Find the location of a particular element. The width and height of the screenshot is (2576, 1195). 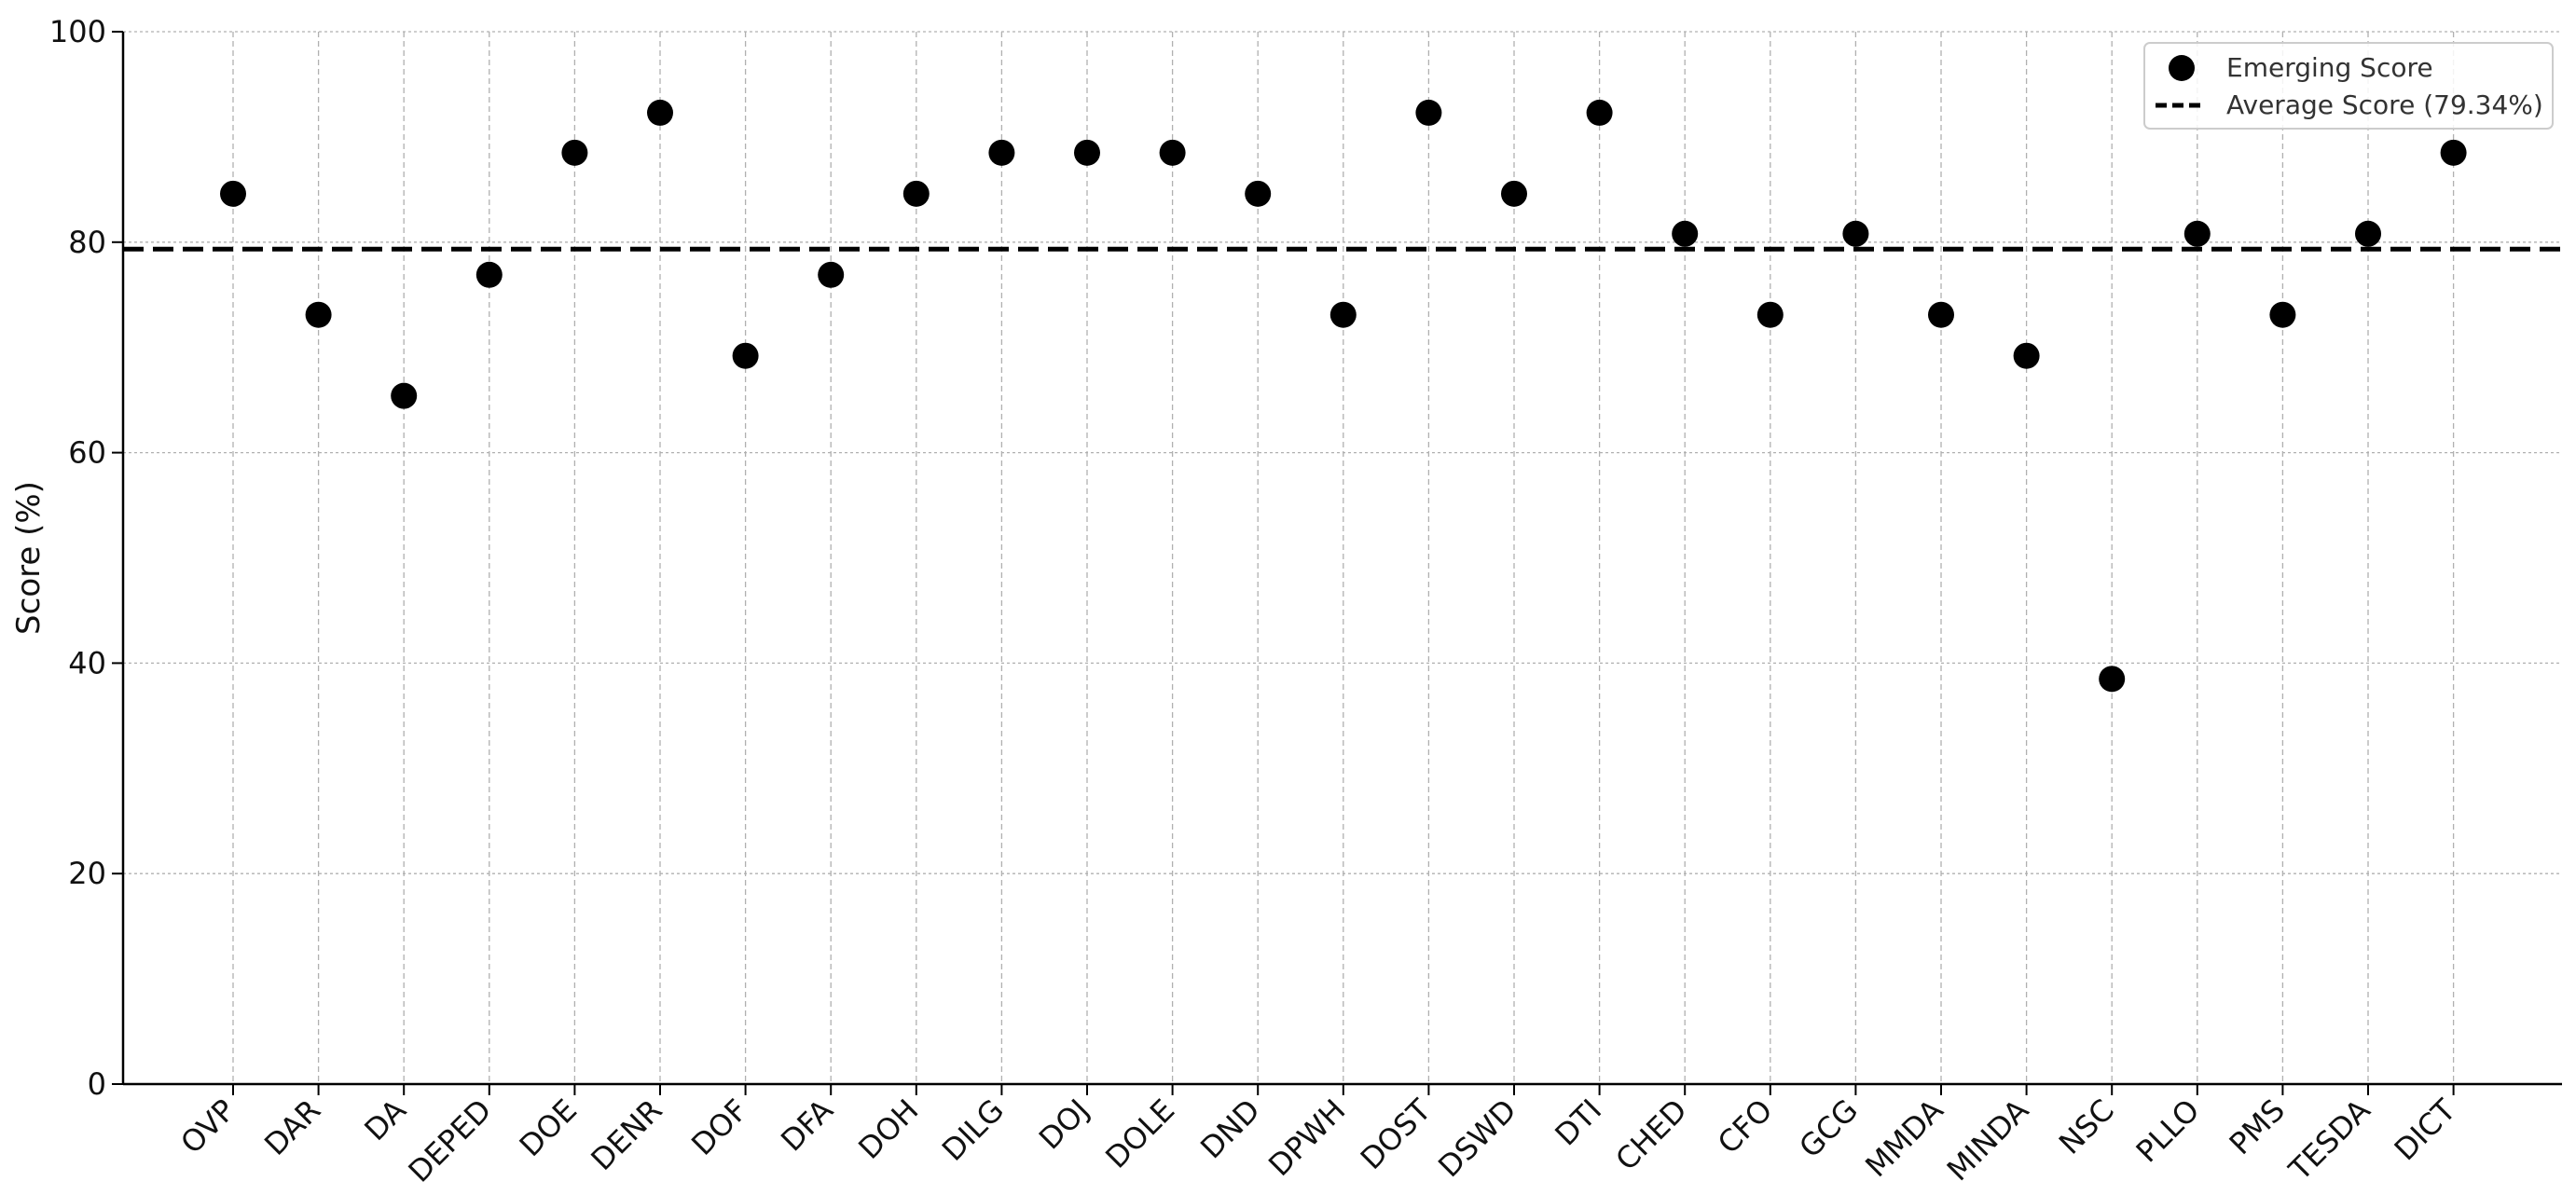

data-point-dfa is located at coordinates (831, 274).